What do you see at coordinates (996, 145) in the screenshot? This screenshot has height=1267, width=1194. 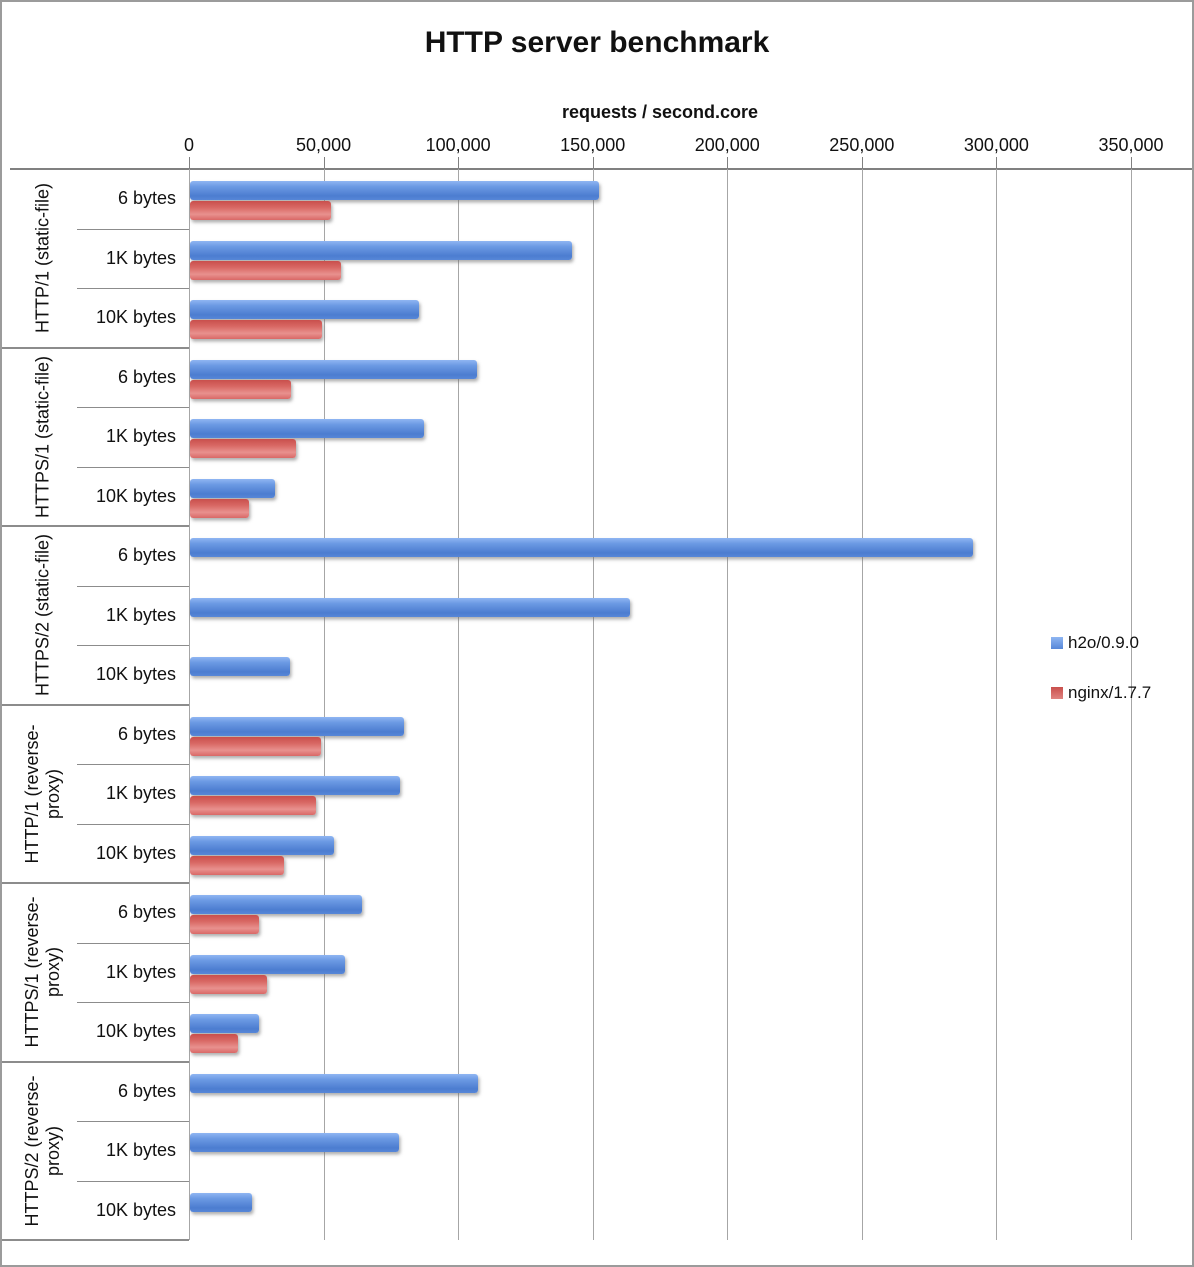 I see `axis-tick-label: 300,000` at bounding box center [996, 145].